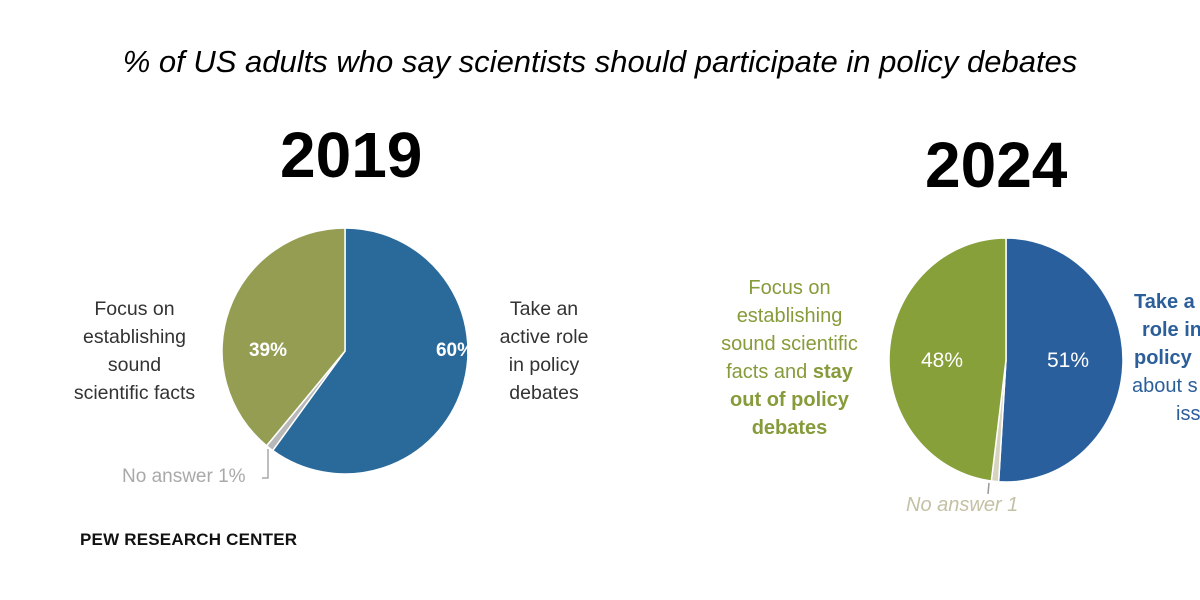  I want to click on label-bold-text: Take a, so click(1164, 302).